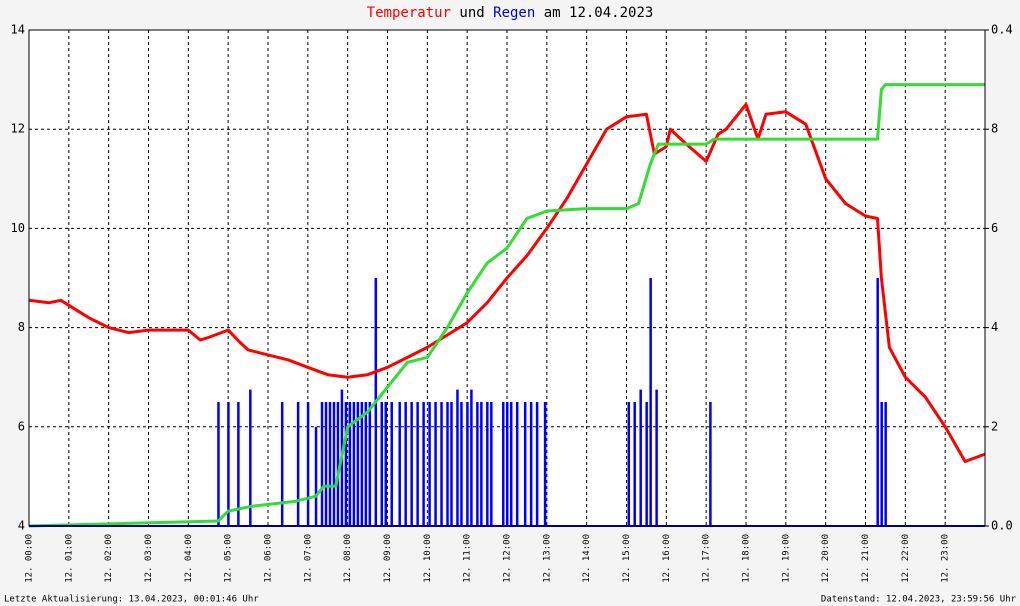 Image resolution: width=1020 pixels, height=606 pixels. Describe the element at coordinates (508, 558) in the screenshot. I see `x-tick-label: 12. 12:00` at that location.